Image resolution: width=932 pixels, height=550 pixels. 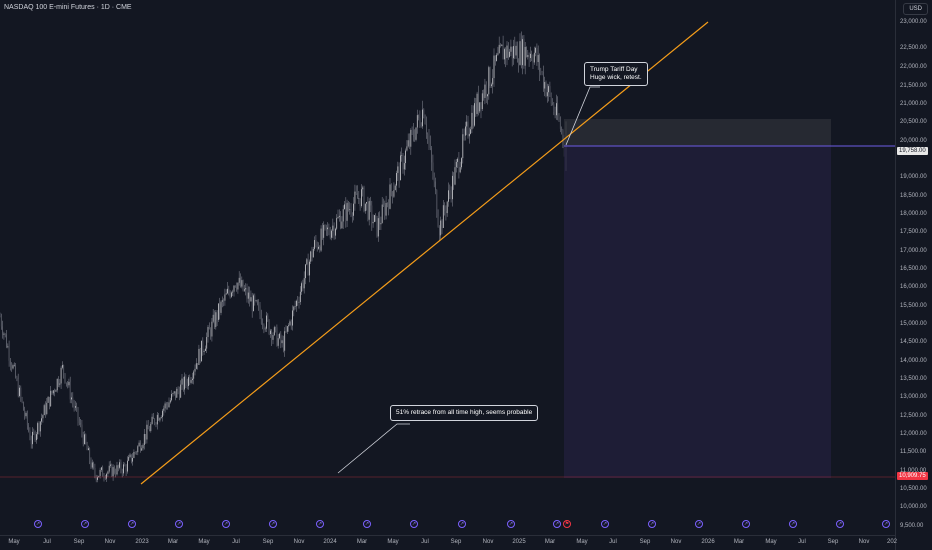 What do you see at coordinates (915, 9) in the screenshot?
I see `currency-button: USD` at bounding box center [915, 9].